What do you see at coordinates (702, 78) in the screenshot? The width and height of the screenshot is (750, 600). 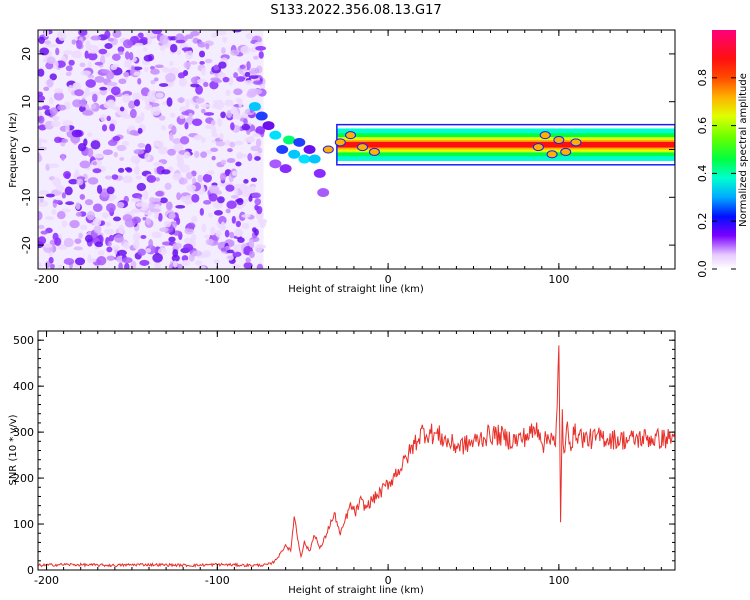 I see `colorbar-tick-label: 0.8` at bounding box center [702, 78].